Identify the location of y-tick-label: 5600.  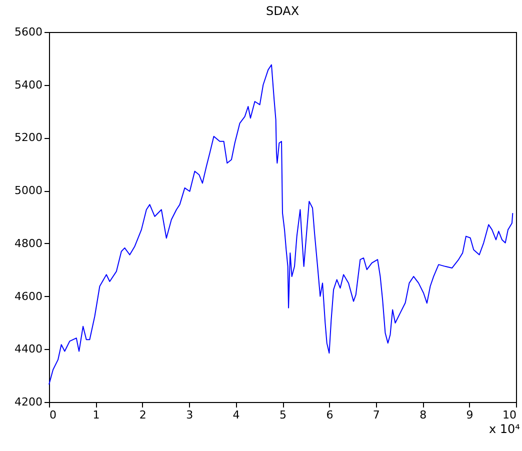
(28, 32).